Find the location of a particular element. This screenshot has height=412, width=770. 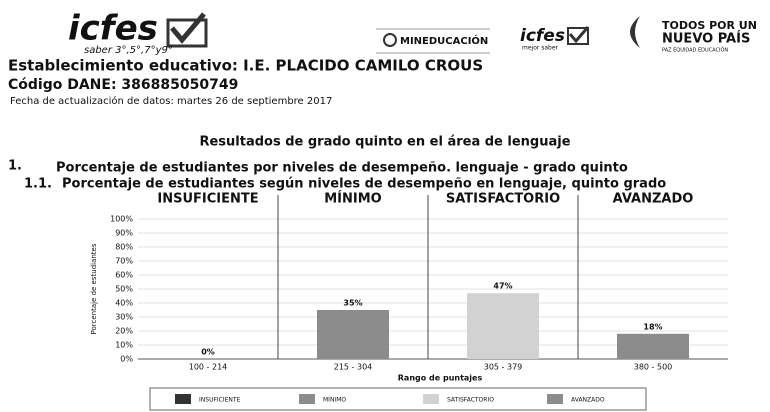

y-tick-label: 0% is located at coordinates (126, 359).